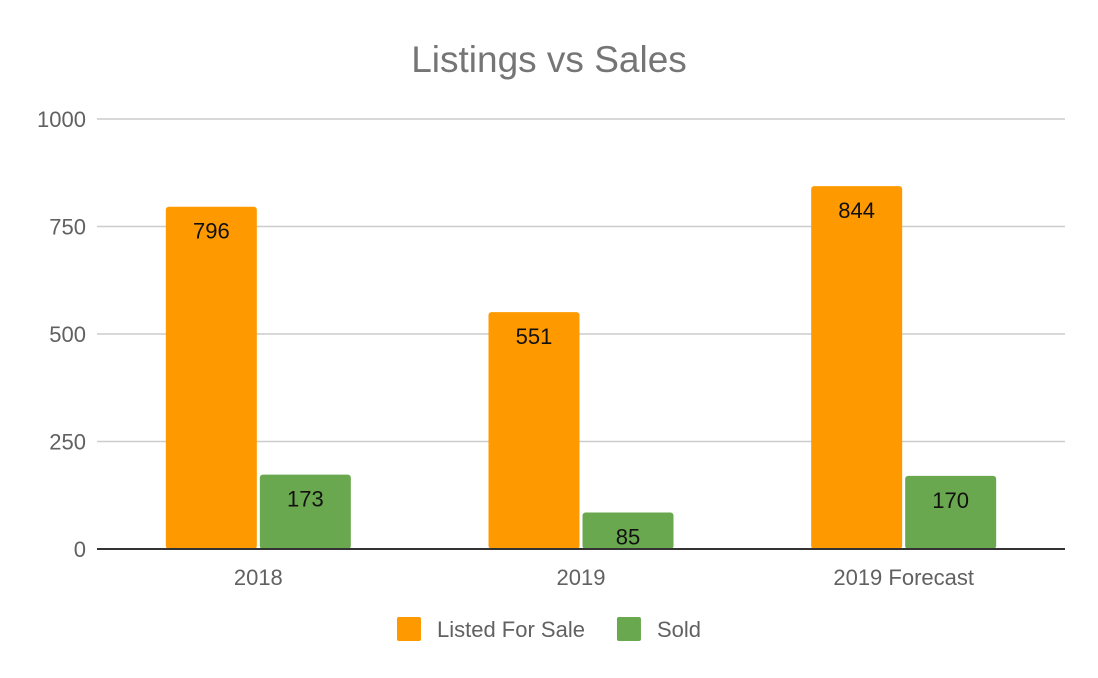  I want to click on y-tick-label: 750, so click(67, 227).